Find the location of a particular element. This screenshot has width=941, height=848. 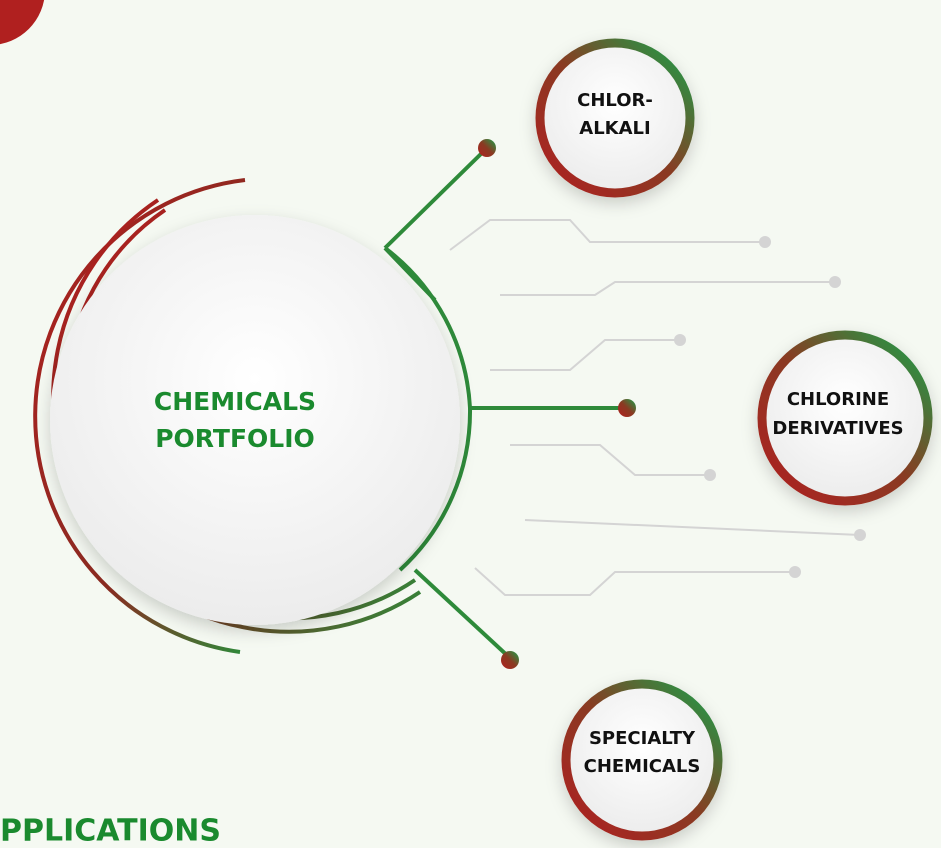

node: CHLORINE DERIVATIVES is located at coordinates (845, 418).